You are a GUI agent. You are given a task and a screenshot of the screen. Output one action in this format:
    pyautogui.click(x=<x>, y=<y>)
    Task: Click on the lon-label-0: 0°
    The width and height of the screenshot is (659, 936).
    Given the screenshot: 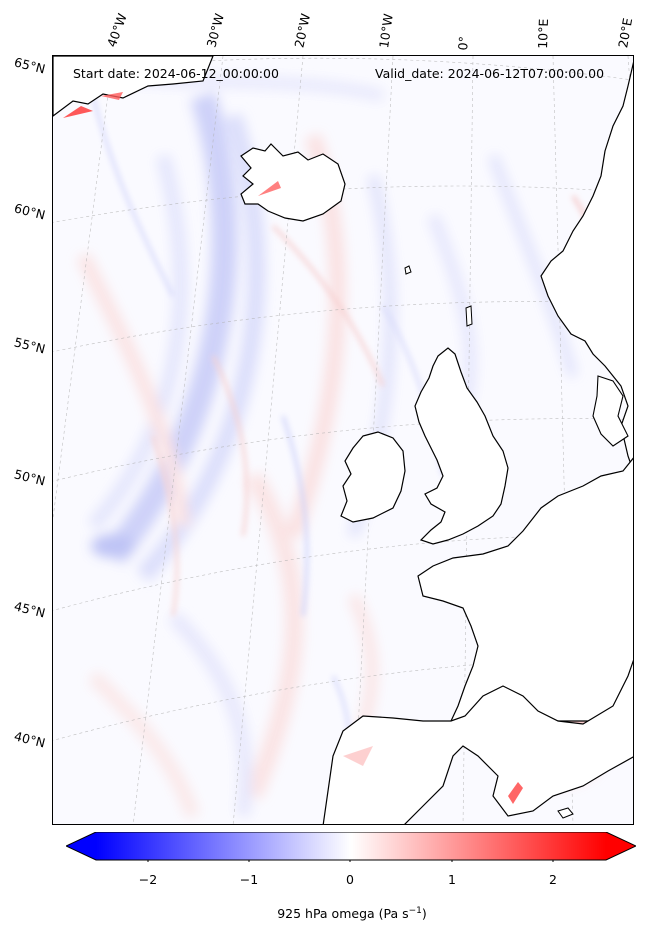 What is the action you would take?
    pyautogui.click(x=463, y=43)
    